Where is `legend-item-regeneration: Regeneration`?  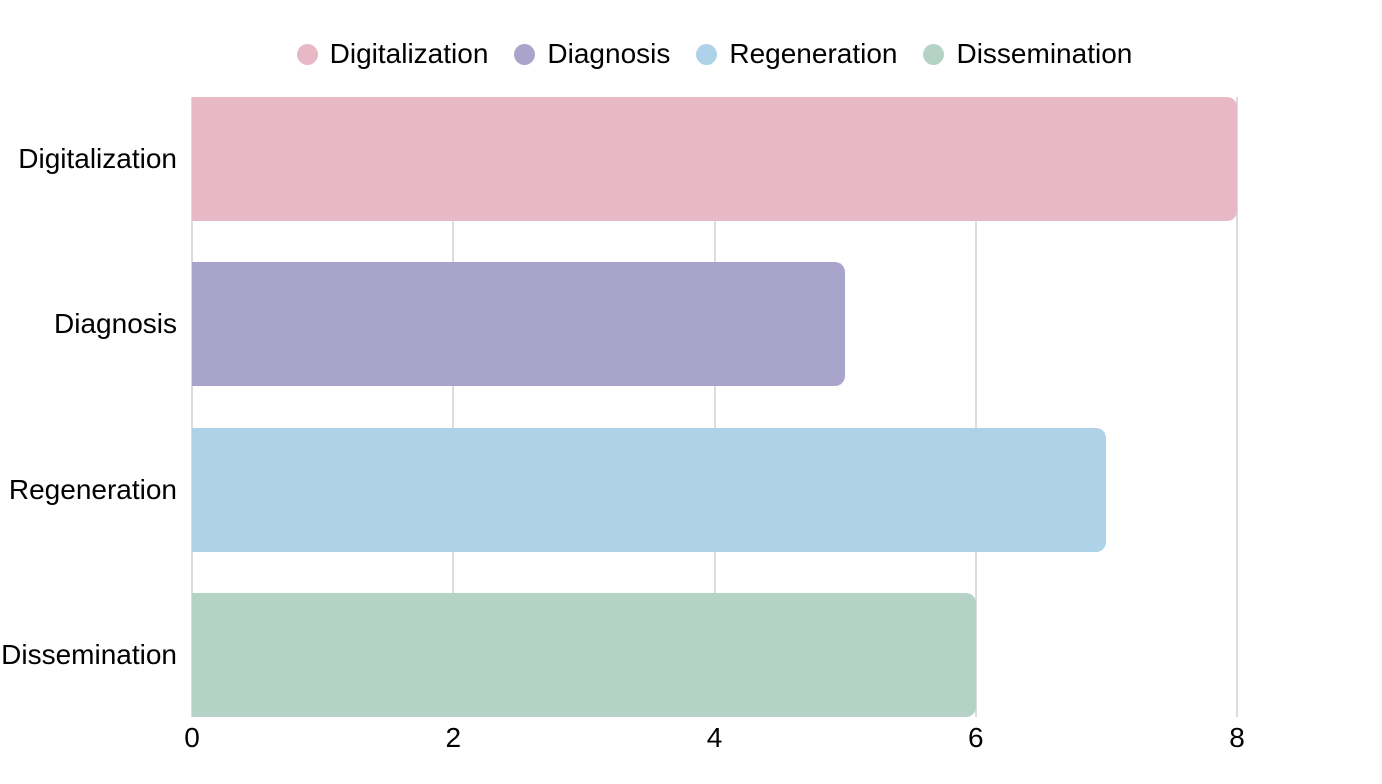
legend-item-regeneration: Regeneration is located at coordinates (796, 54).